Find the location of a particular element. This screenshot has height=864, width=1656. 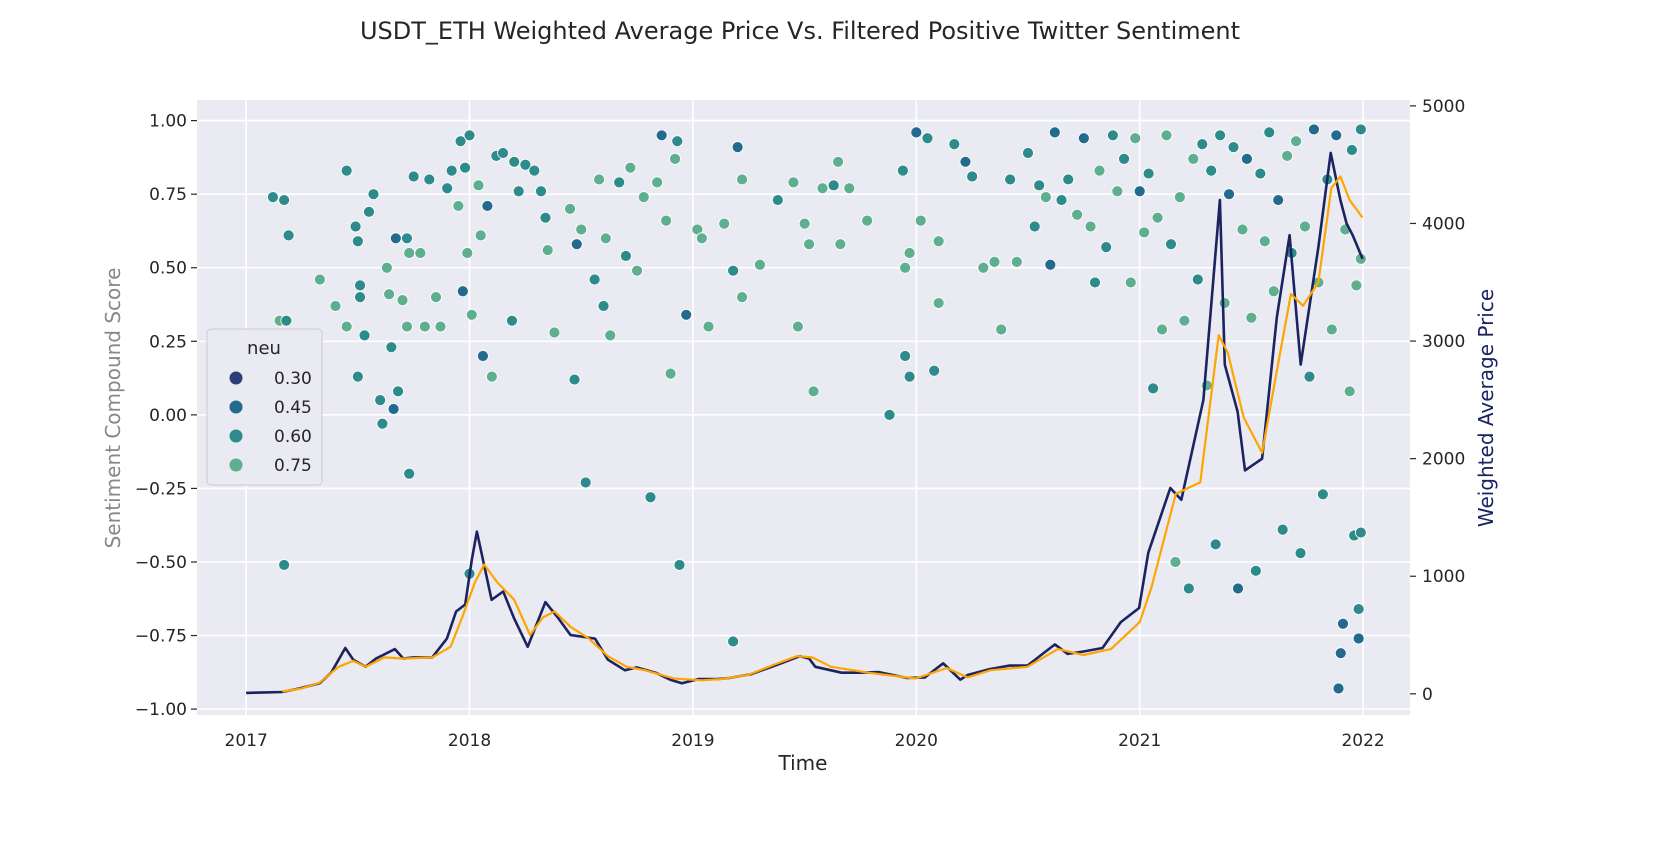

x-tick-label: 2022 is located at coordinates (1362, 741).